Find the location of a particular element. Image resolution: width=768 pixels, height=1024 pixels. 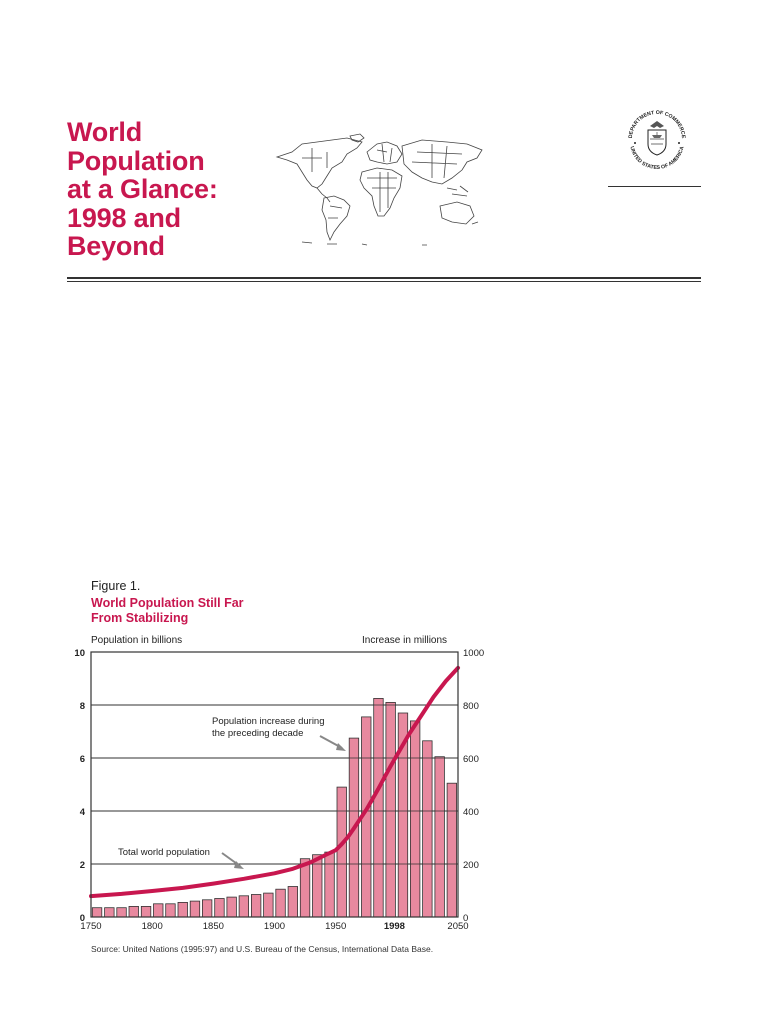

chart-grid is located at coordinates (274, 784).